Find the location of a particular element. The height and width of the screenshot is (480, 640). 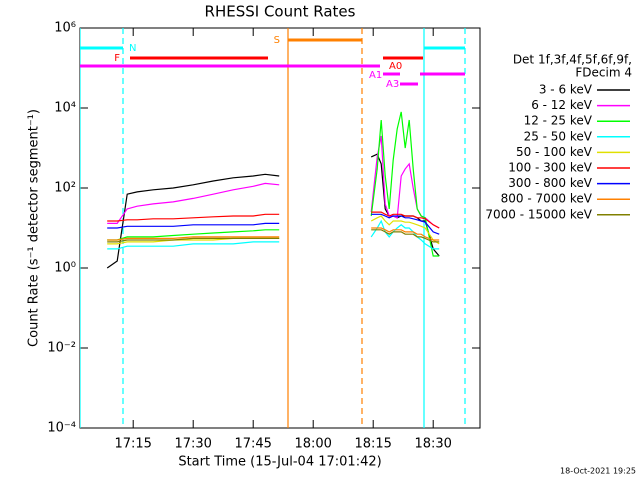

flag-label: A0 is located at coordinates (395, 66).